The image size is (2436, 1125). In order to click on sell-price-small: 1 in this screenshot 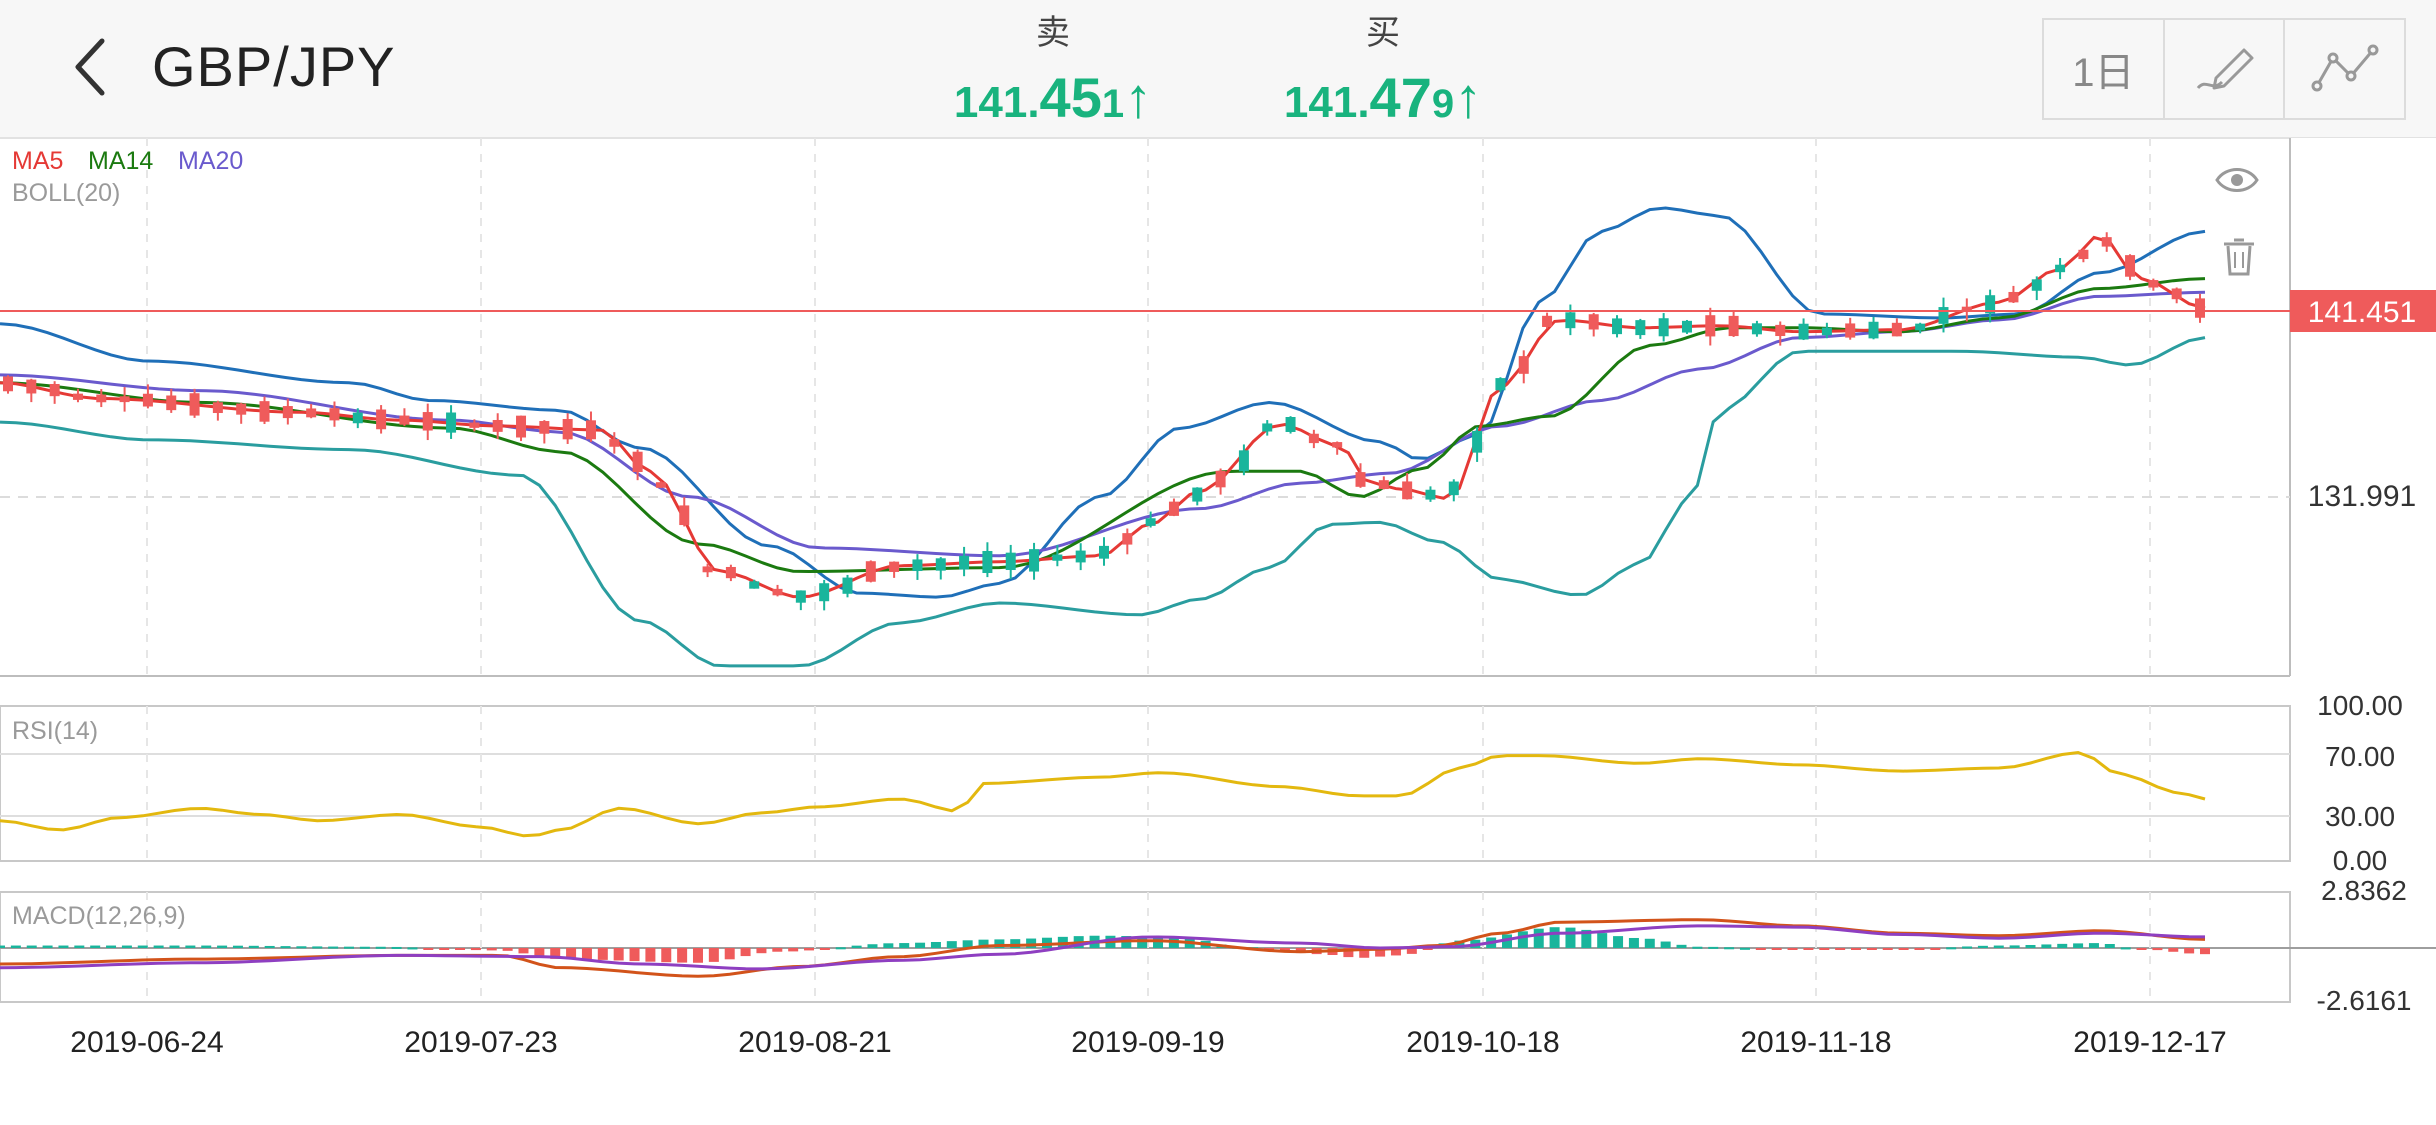, I will do `click(1113, 104)`.